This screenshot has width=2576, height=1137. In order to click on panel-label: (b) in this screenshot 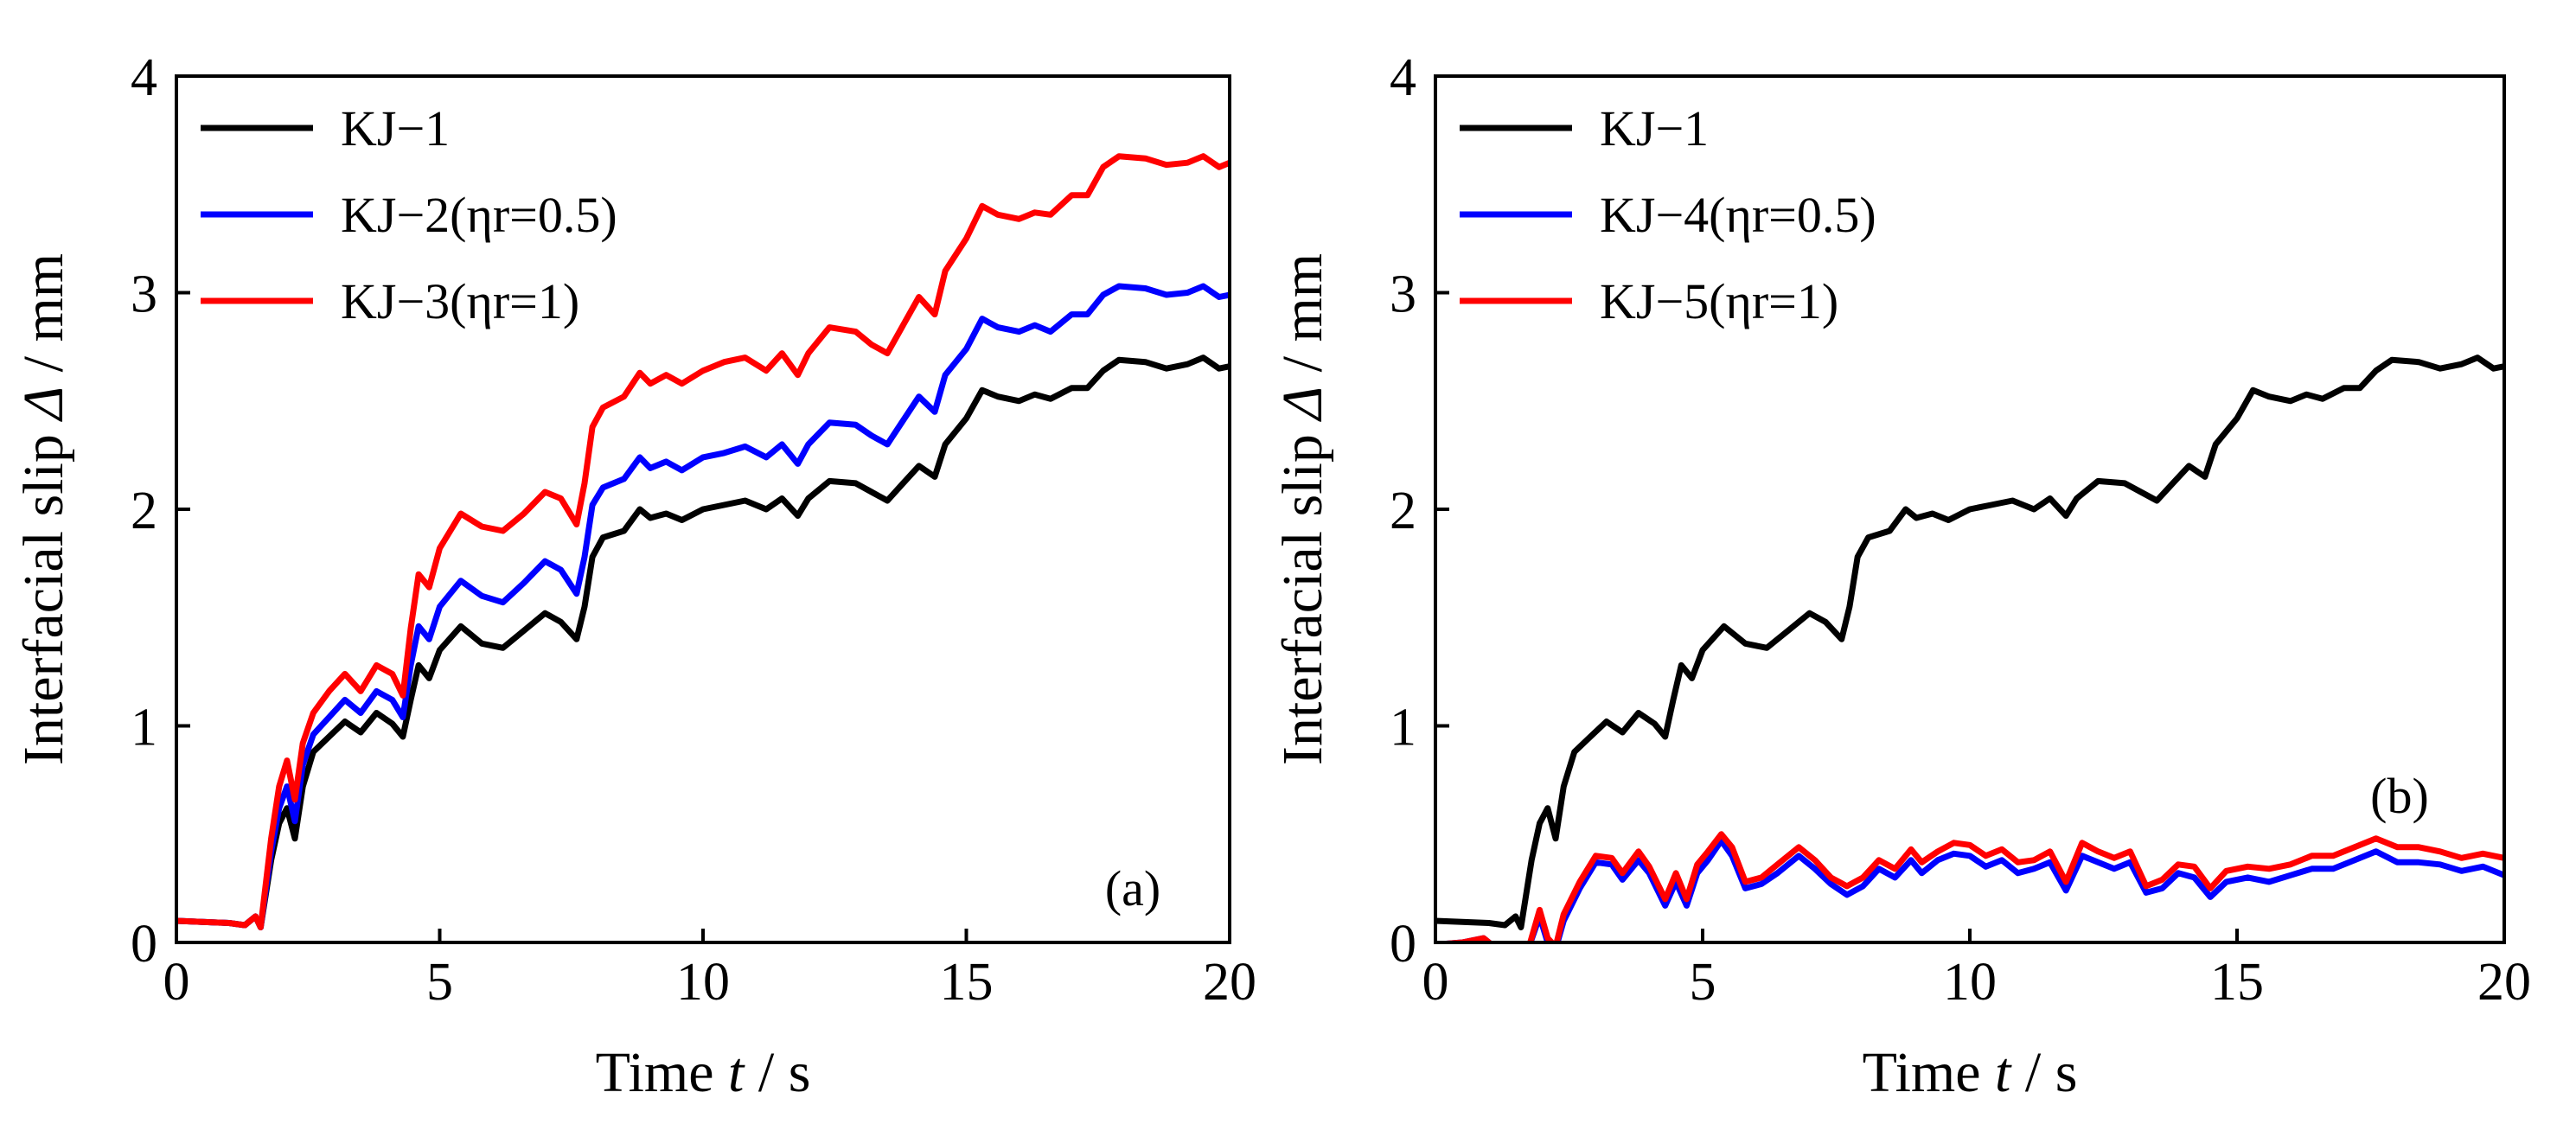, I will do `click(2400, 796)`.